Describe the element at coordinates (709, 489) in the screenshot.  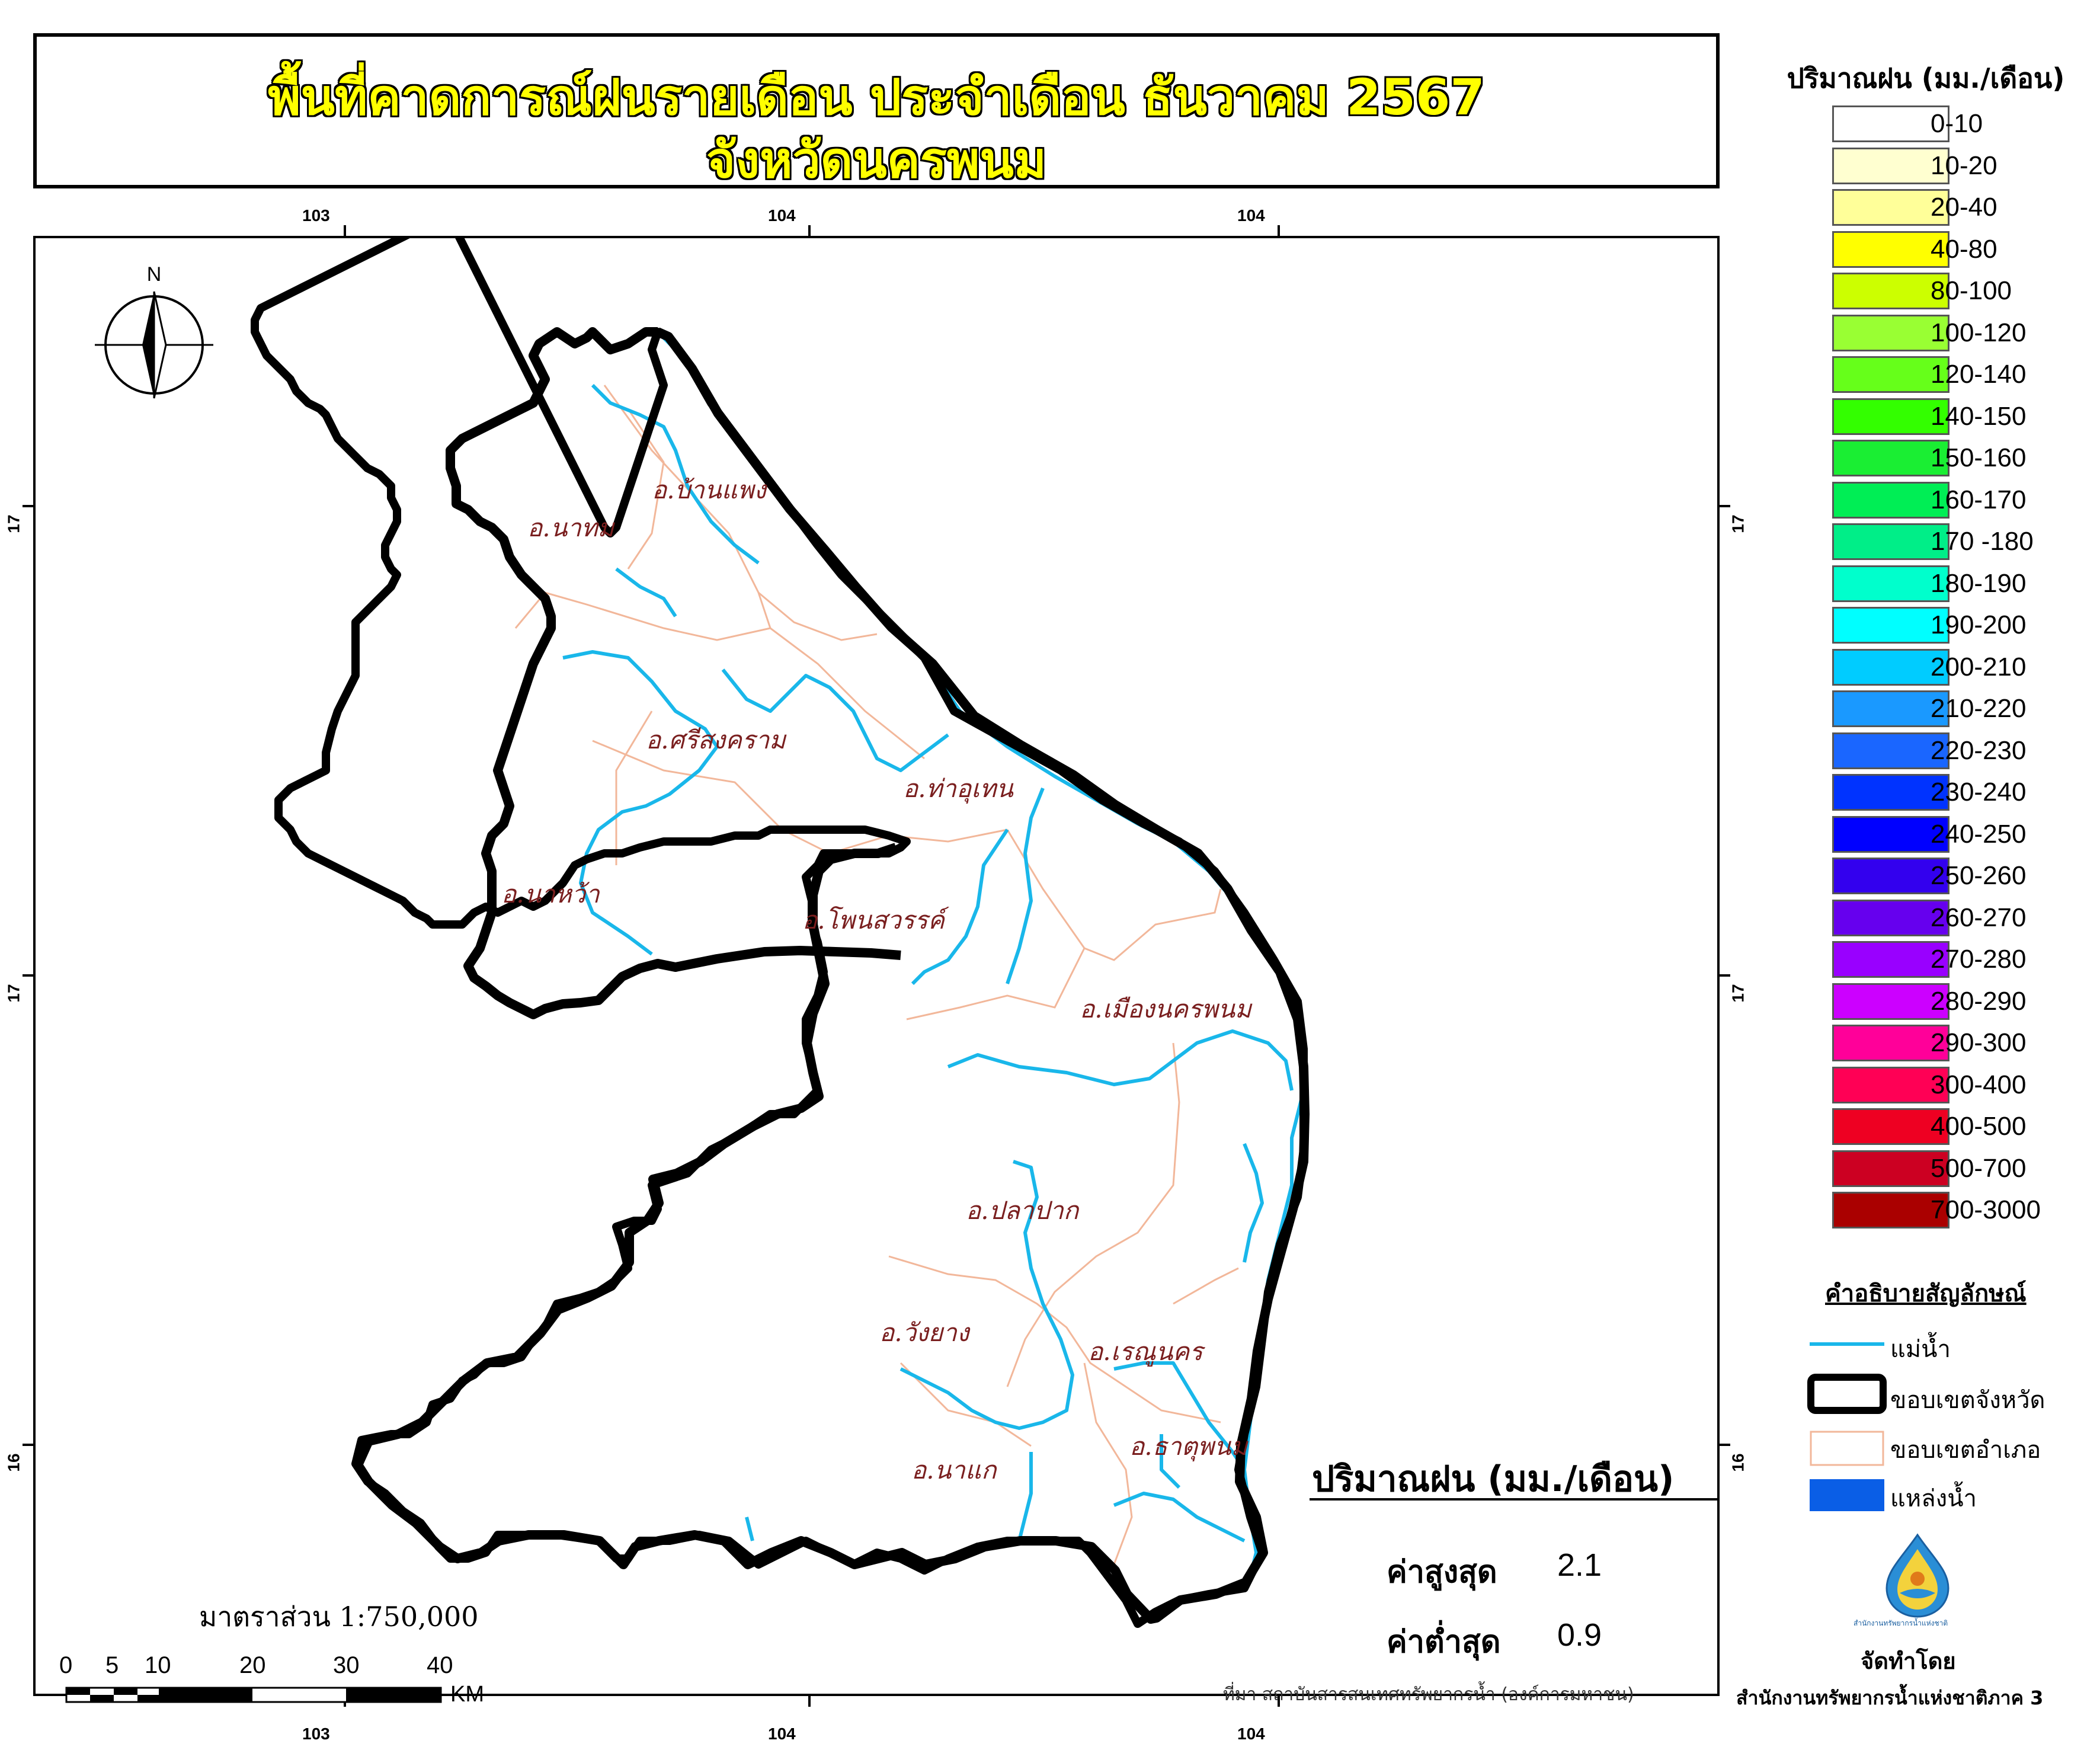
I see `district-label-ban-phaeng: อ.บ้านแพง` at that location.